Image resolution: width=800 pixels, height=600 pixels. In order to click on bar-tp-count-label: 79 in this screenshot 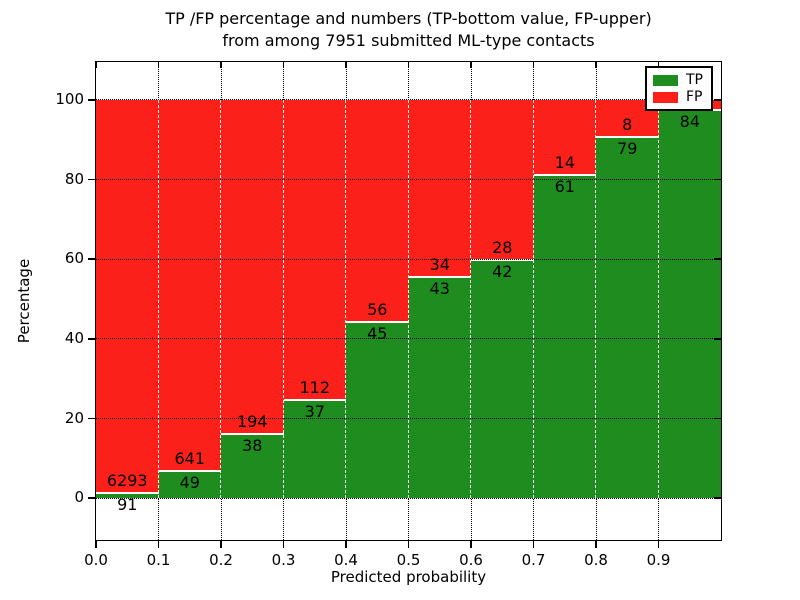, I will do `click(627, 149)`.